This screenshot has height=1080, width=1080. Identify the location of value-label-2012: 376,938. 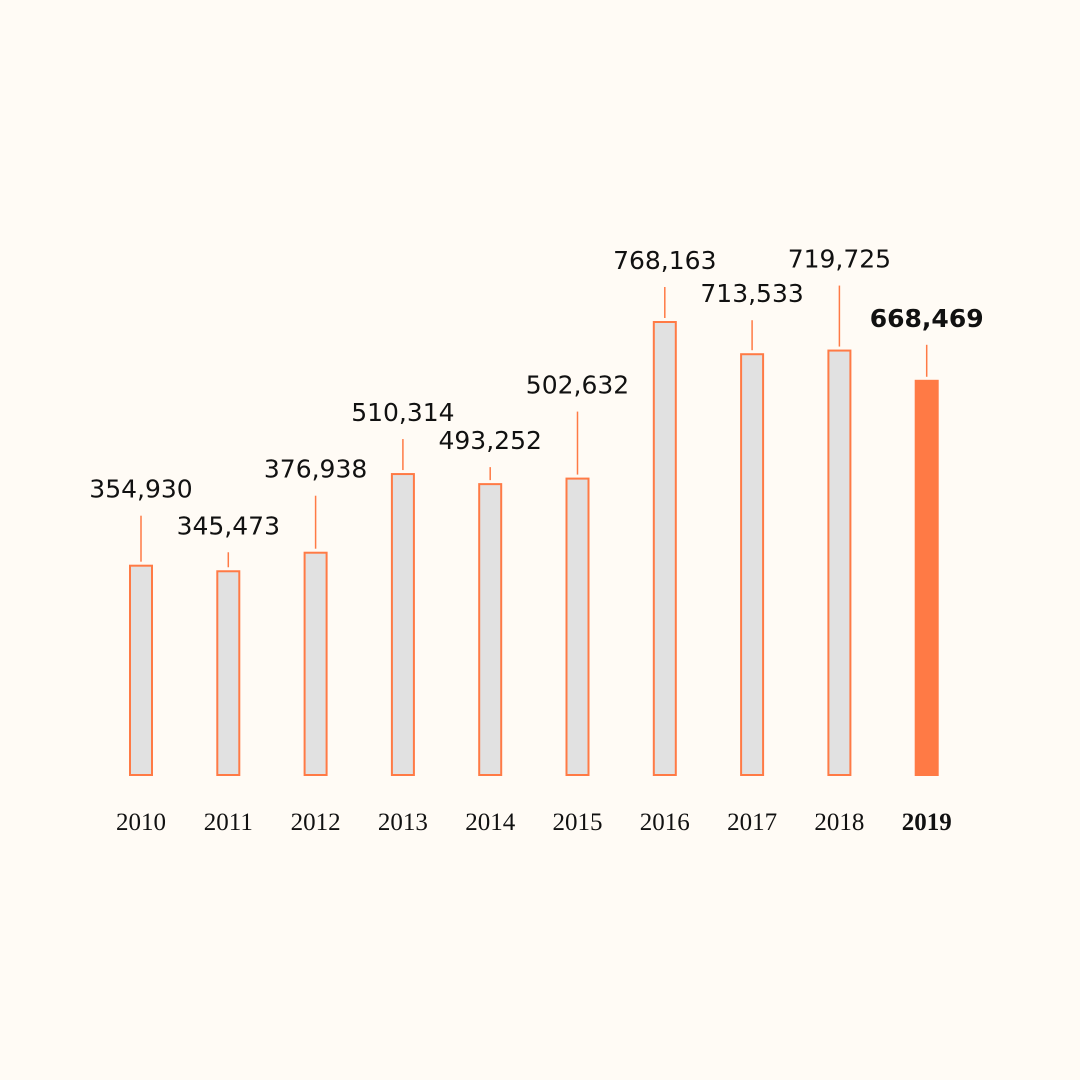
(315, 469).